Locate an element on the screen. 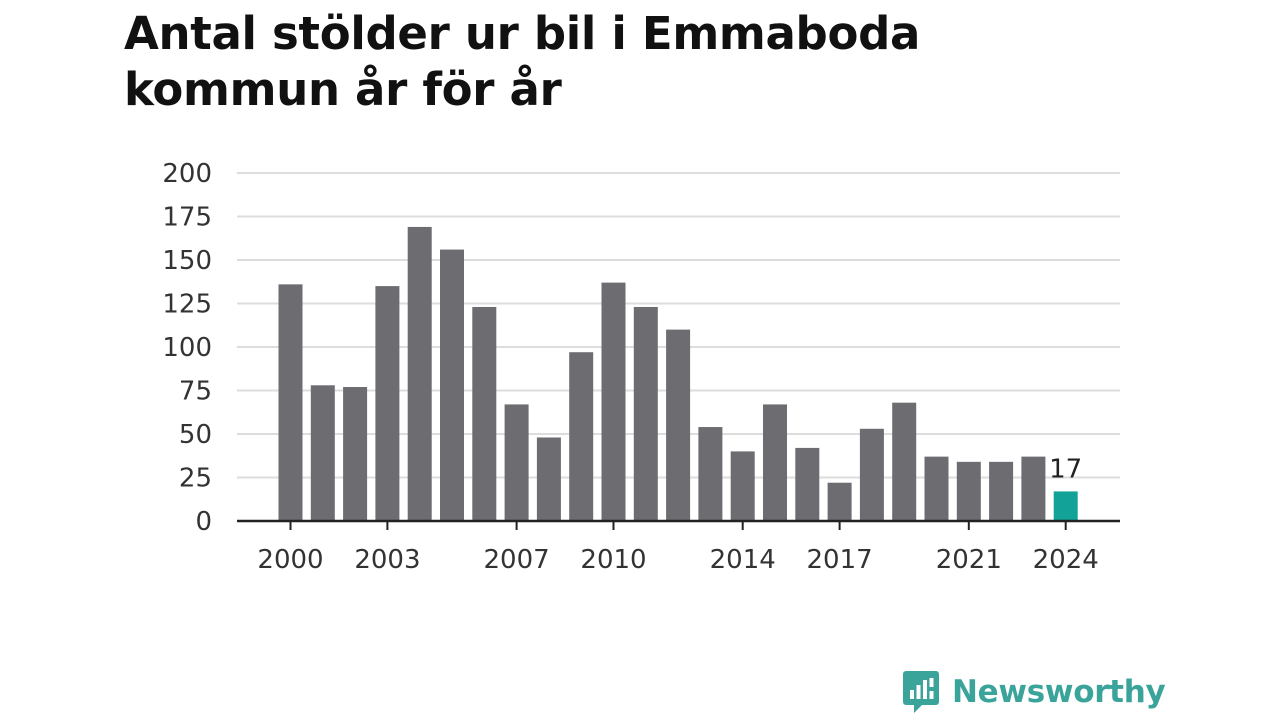 This screenshot has width=1280, height=720. bar-2011 is located at coordinates (645, 413).